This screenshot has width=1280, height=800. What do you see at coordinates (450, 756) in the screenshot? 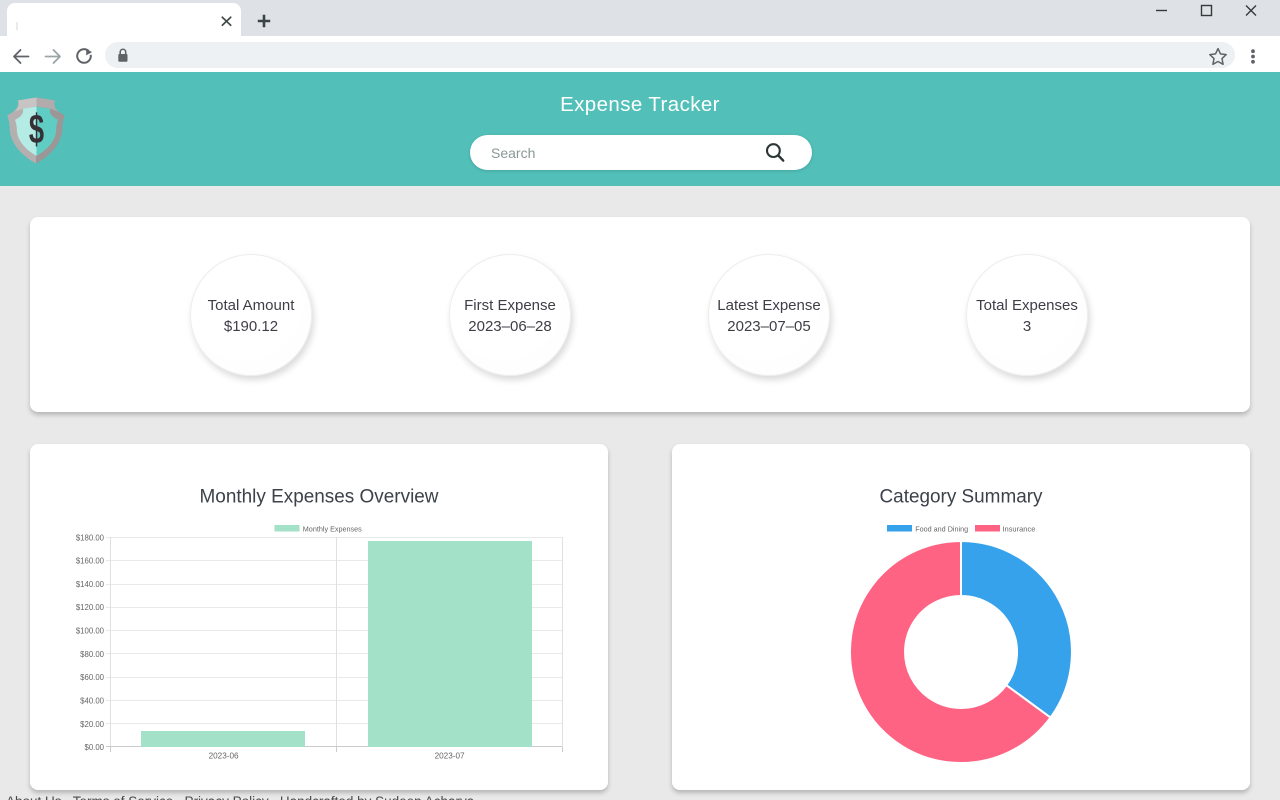
I see `svg-text: 2023-07` at bounding box center [450, 756].